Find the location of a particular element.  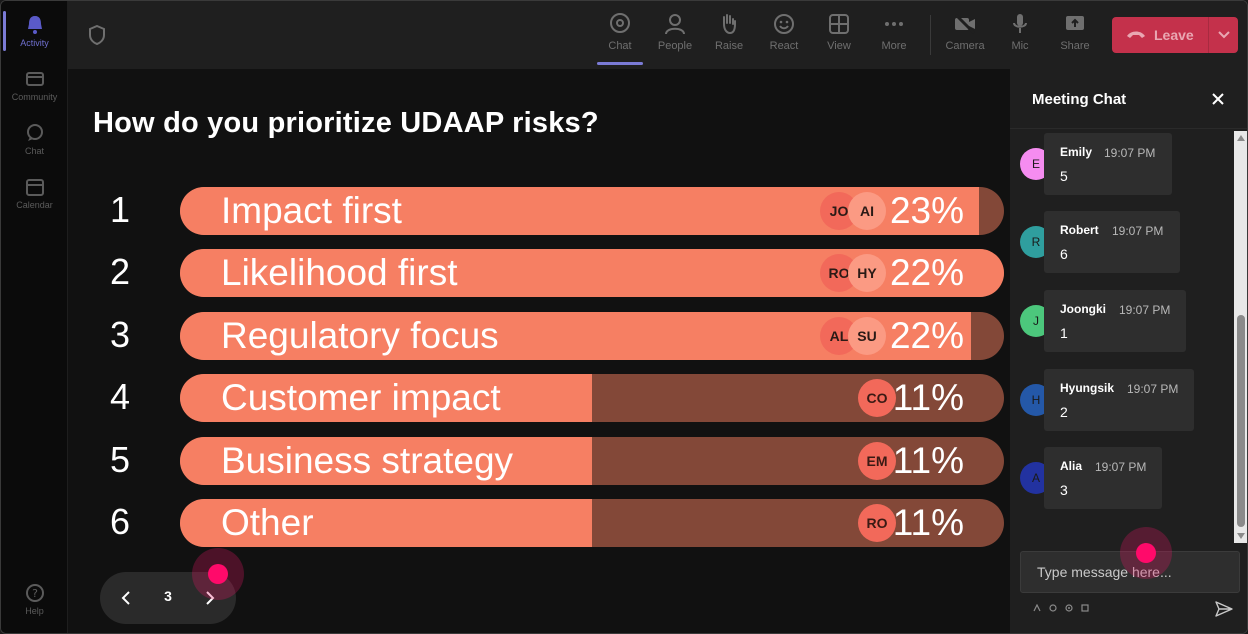

option-bar: Business strategy 11% EM is located at coordinates (592, 461).